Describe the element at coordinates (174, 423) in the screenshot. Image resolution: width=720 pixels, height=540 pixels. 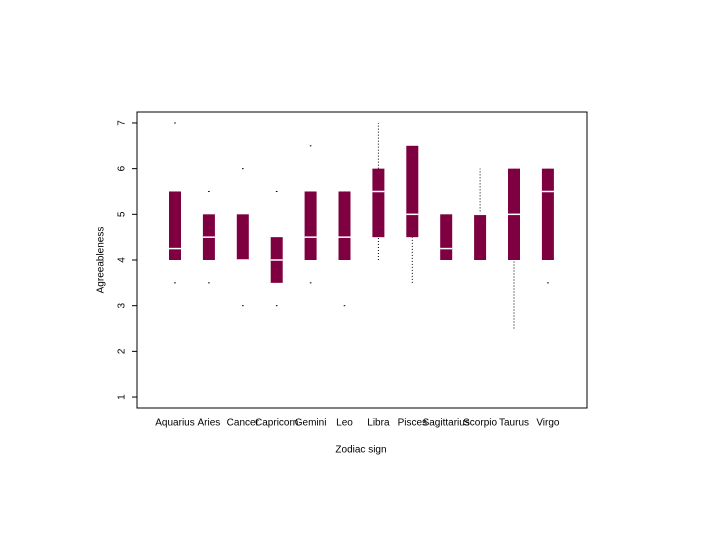
I see `x-tick-label: Aquarius` at that location.